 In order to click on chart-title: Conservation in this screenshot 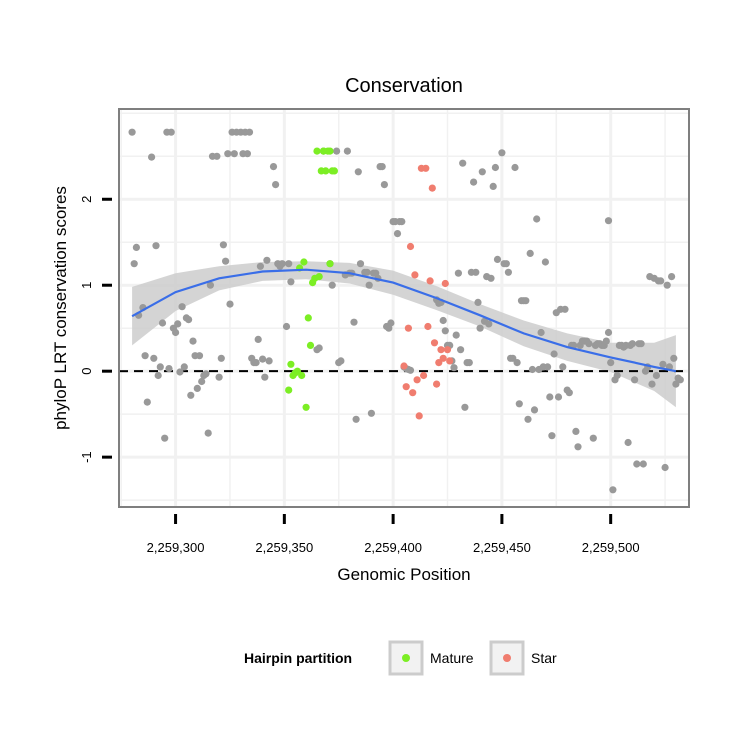, I will do `click(404, 86)`.